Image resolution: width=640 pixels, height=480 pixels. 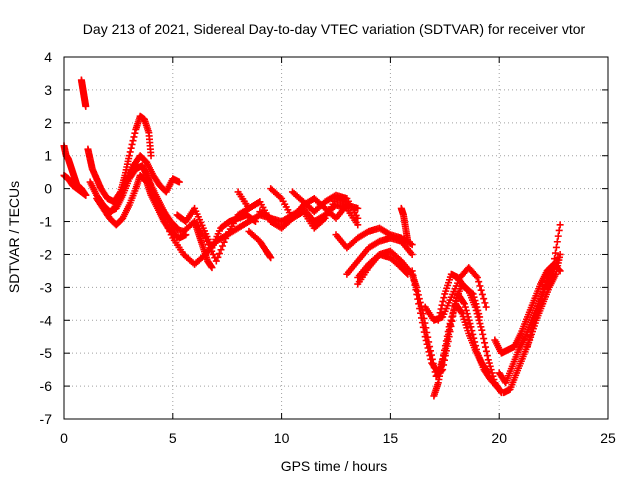 What do you see at coordinates (608, 438) in the screenshot?
I see `x-tick-label: 25` at bounding box center [608, 438].